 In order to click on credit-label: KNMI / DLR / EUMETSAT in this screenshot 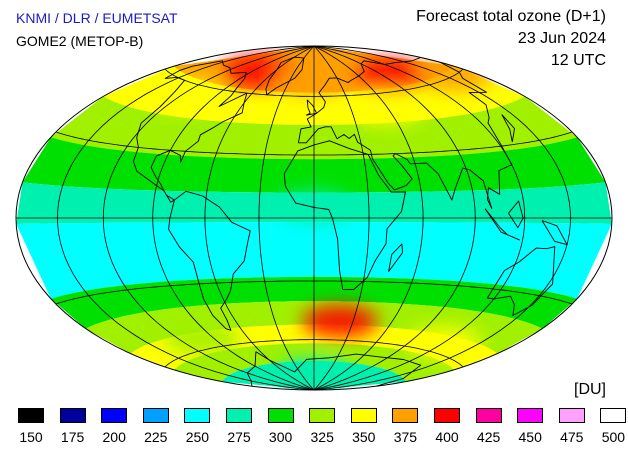, I will do `click(97, 18)`.